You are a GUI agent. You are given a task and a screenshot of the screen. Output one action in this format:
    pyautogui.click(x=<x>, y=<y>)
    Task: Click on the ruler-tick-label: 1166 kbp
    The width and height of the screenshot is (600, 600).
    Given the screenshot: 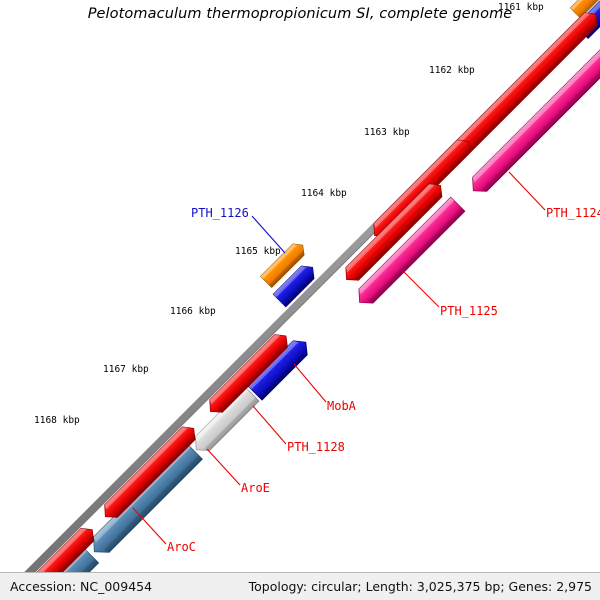 What is the action you would take?
    pyautogui.click(x=193, y=311)
    